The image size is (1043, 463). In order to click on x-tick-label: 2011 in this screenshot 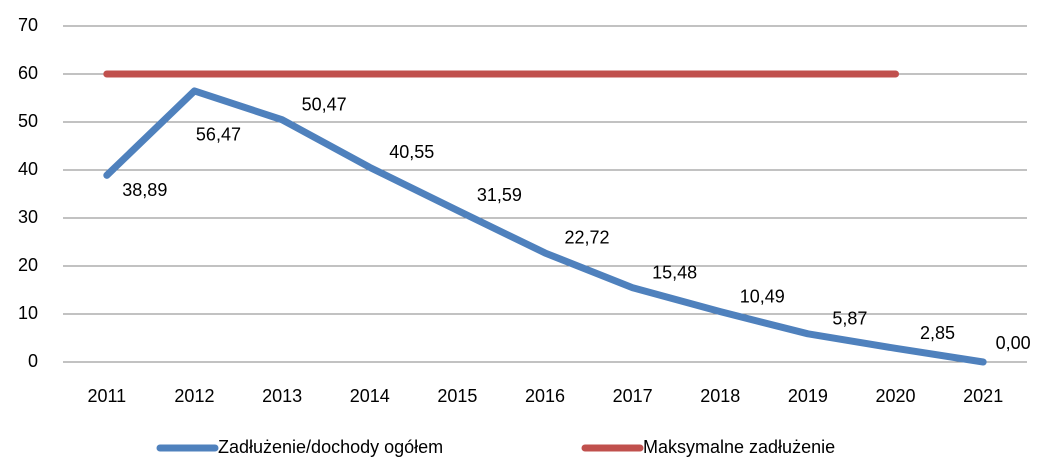, I will do `click(106, 396)`.